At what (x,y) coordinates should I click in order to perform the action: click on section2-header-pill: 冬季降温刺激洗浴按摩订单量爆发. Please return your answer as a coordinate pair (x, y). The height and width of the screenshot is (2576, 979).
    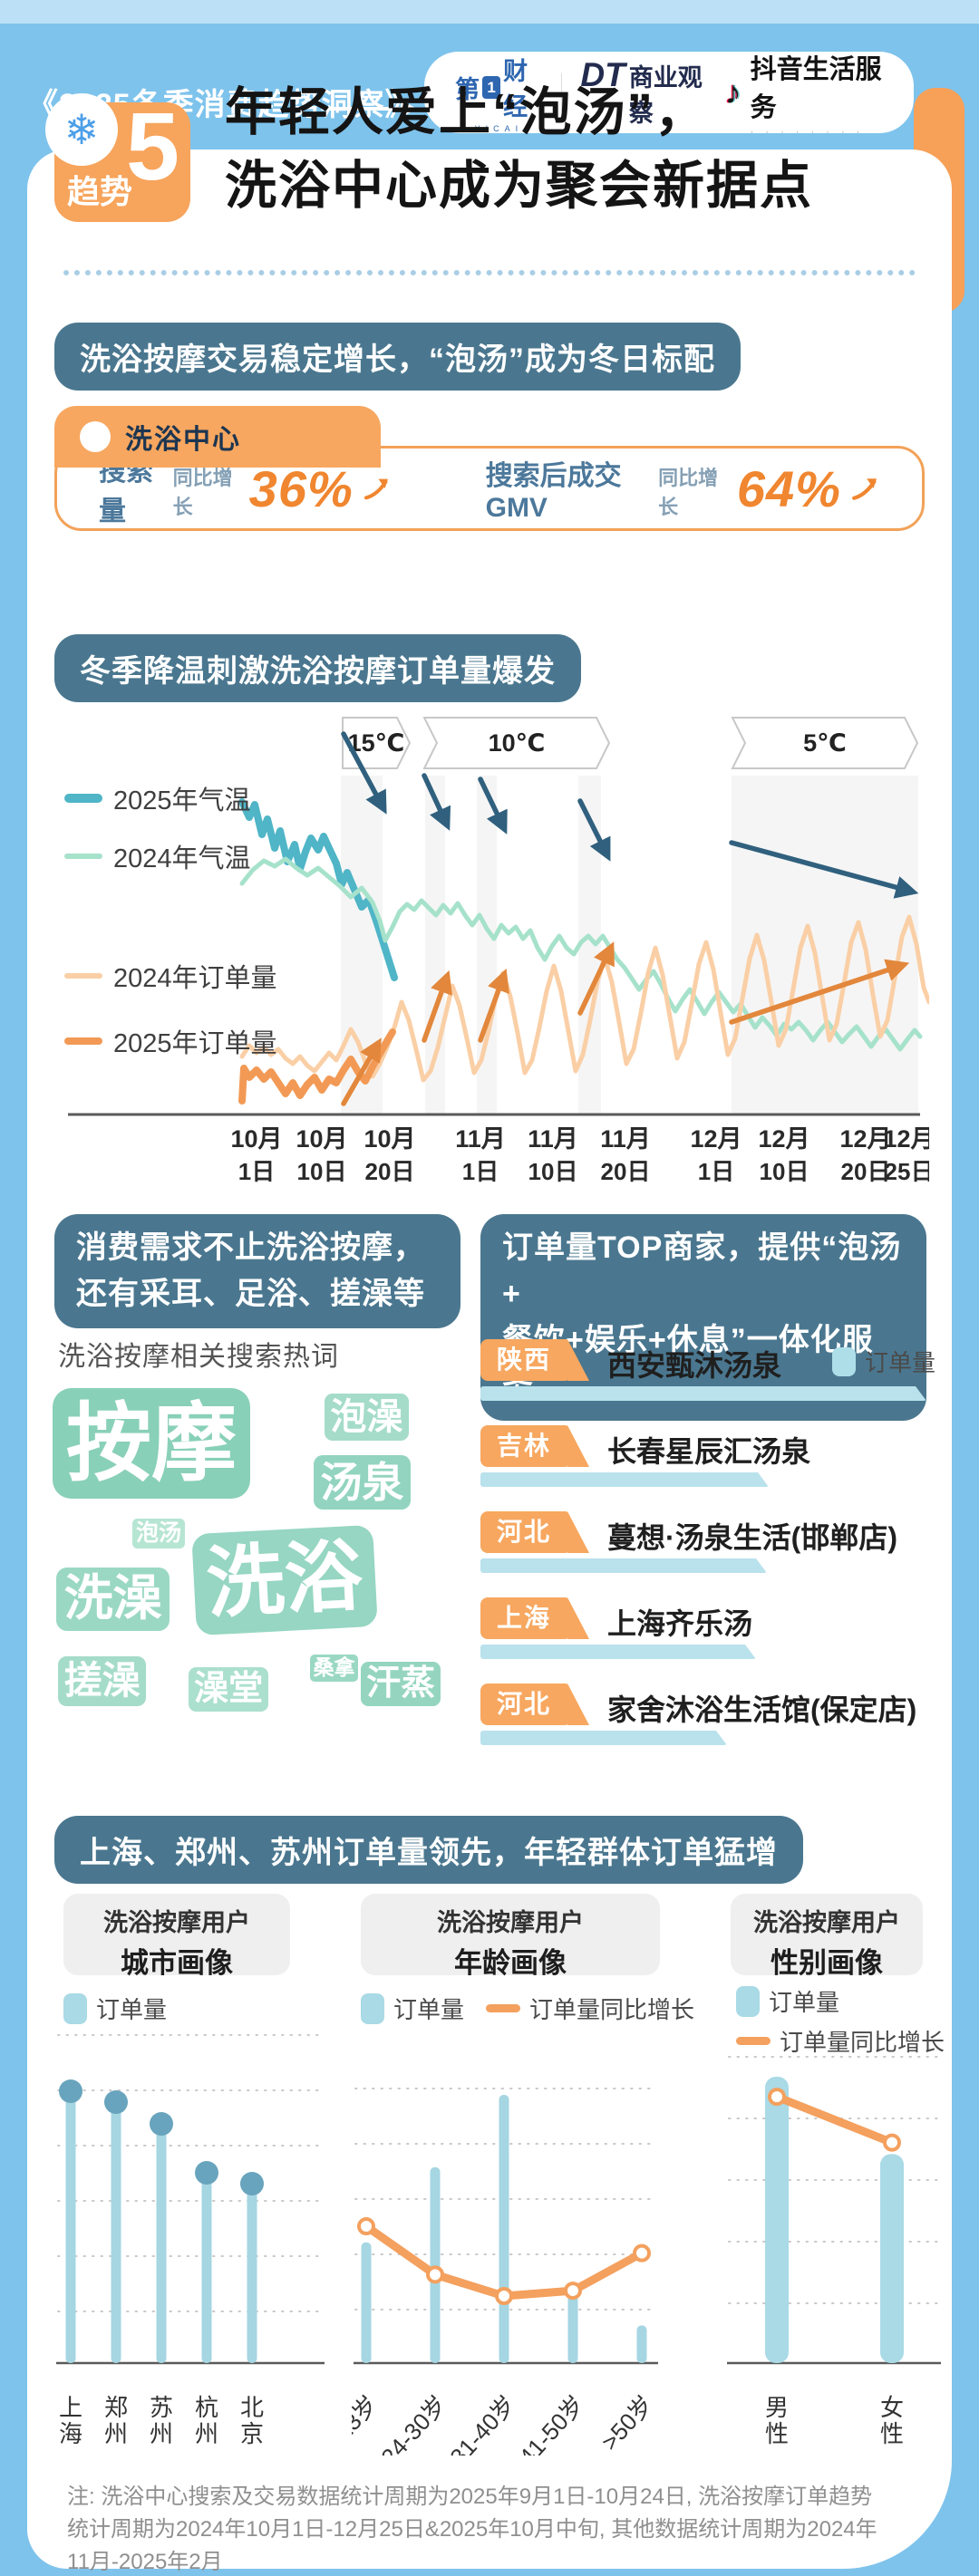
    Looking at the image, I should click on (318, 668).